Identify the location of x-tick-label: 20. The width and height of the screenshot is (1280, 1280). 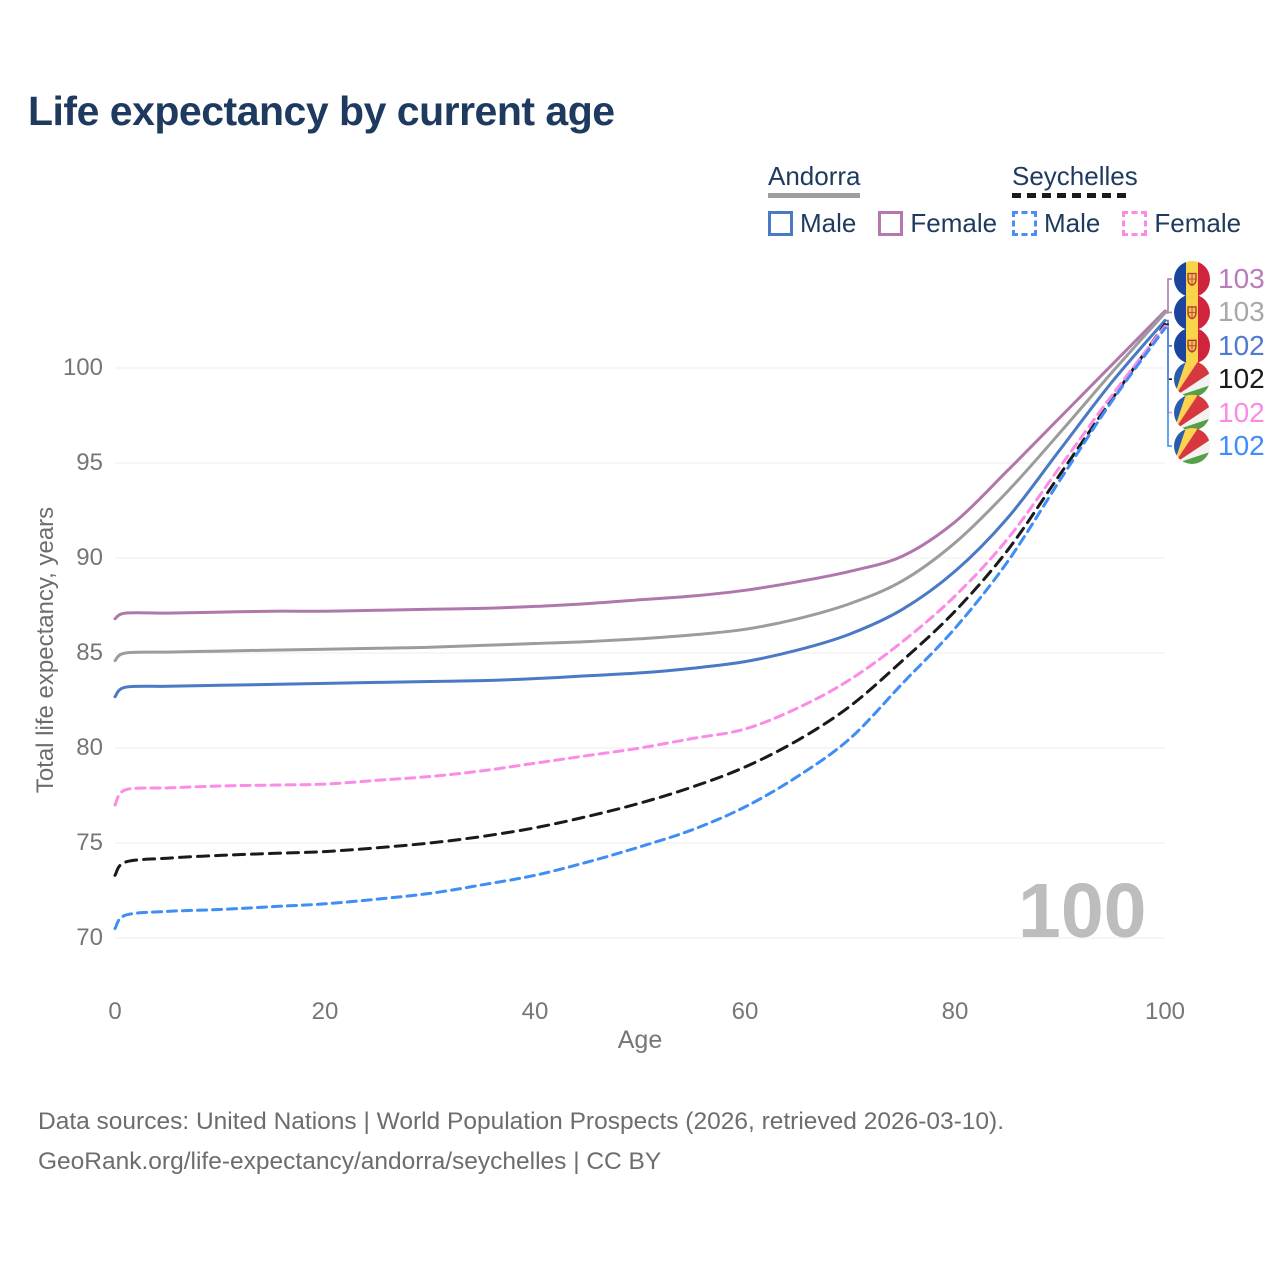
(325, 1011).